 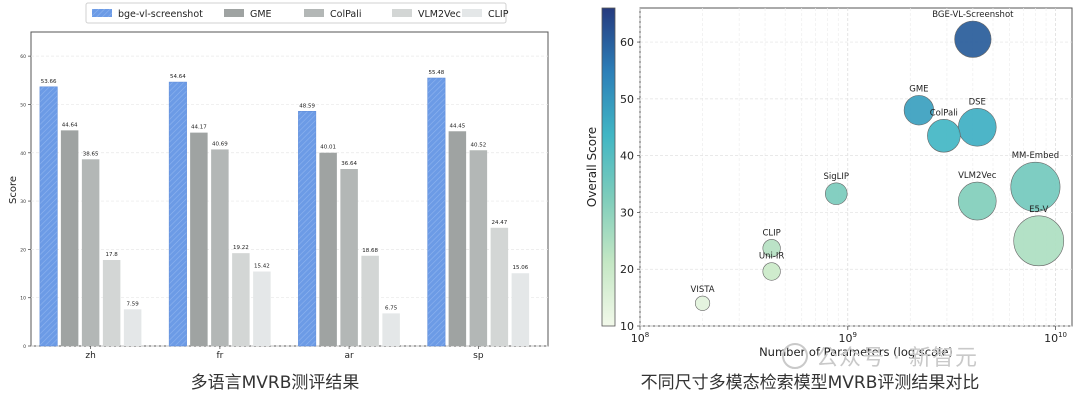 What do you see at coordinates (472, 13) in the screenshot?
I see `legend-swatch-clip` at bounding box center [472, 13].